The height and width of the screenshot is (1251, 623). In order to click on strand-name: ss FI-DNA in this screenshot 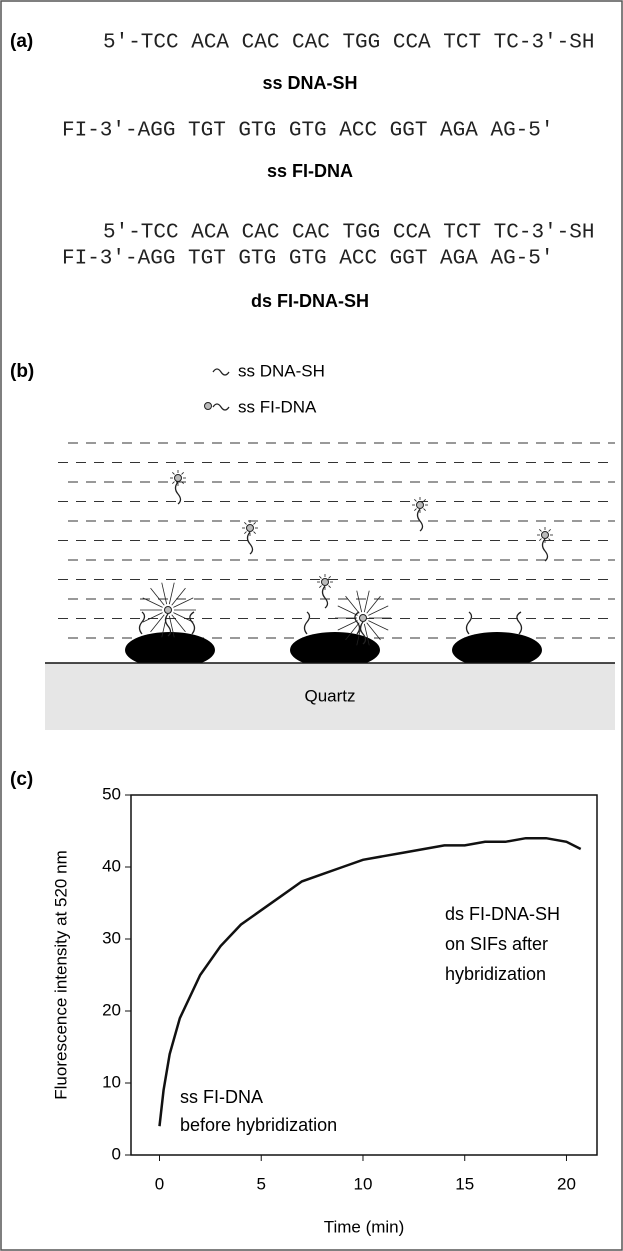, I will do `click(310, 171)`.